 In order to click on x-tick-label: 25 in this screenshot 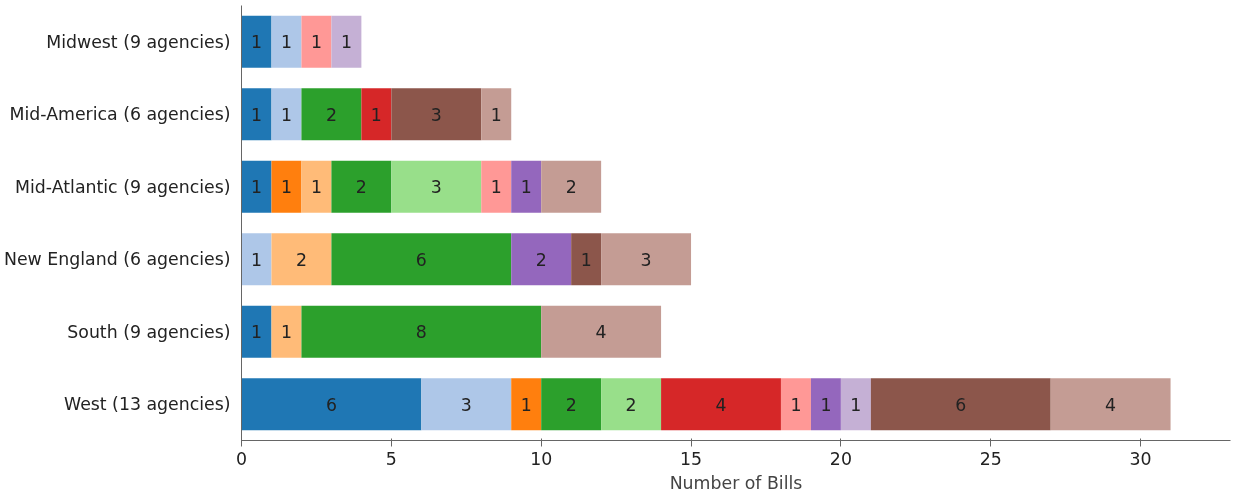, I will do `click(990, 458)`.